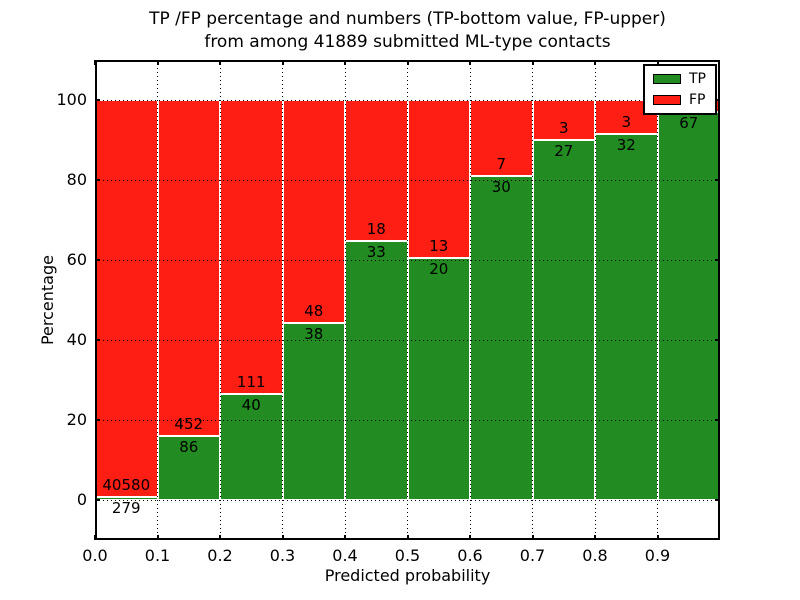  Describe the element at coordinates (189, 424) in the screenshot. I see `bar-count-label-fp: 452` at that location.